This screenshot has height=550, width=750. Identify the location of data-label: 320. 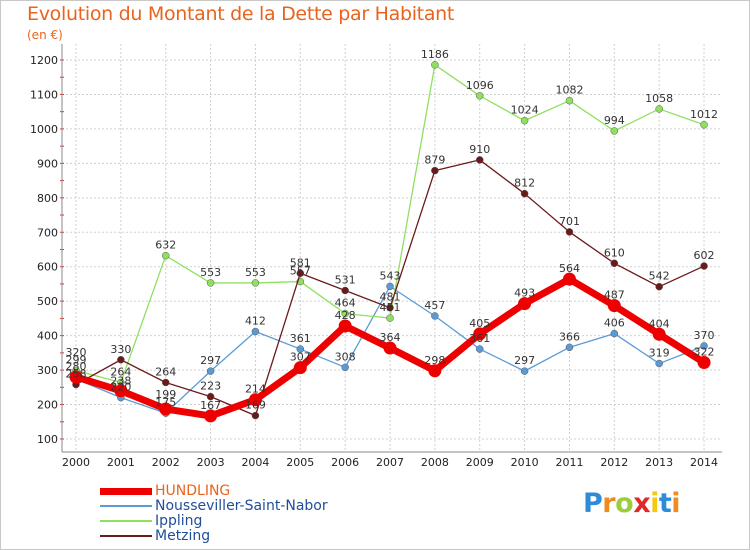
(76, 352).